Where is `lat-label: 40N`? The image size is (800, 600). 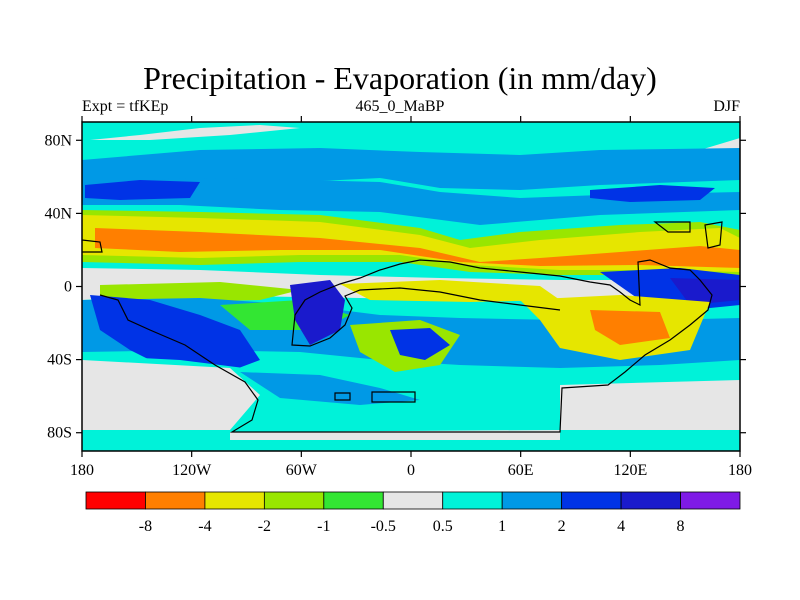
lat-label: 40N is located at coordinates (58, 213).